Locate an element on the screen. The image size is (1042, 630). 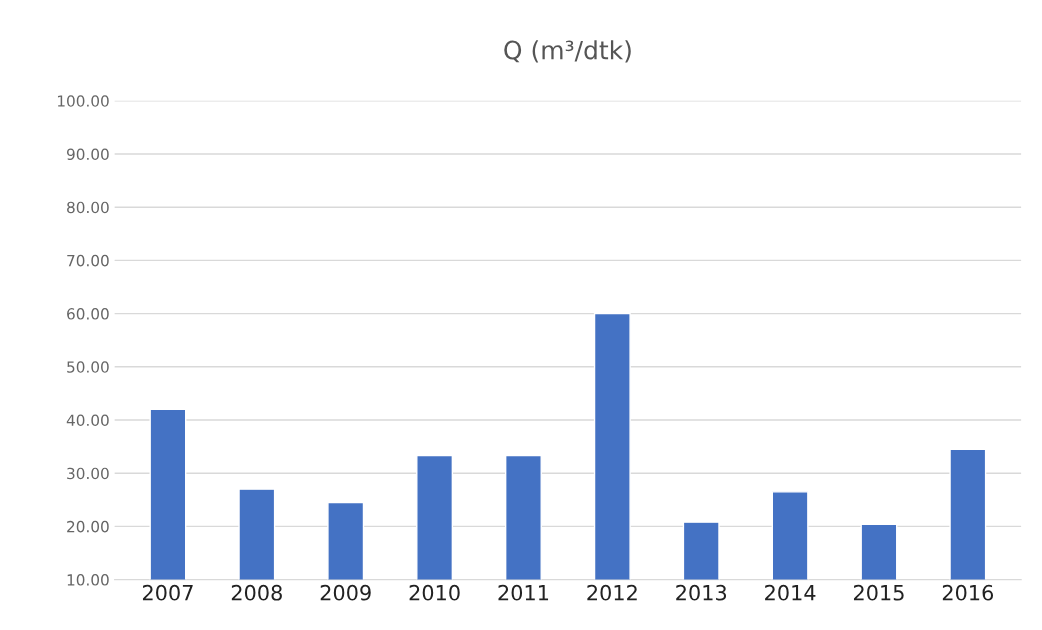
x-tick-label: 2012 is located at coordinates (612, 592).